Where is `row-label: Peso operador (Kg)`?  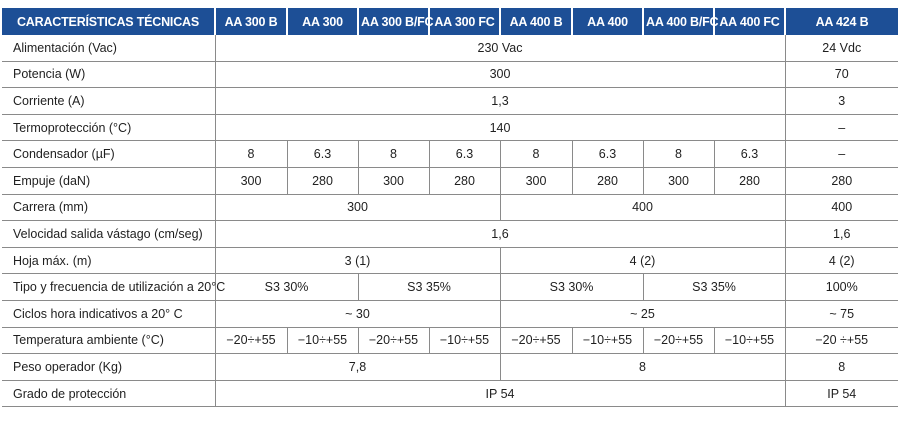
row-label: Peso operador (Kg) is located at coordinates (109, 367).